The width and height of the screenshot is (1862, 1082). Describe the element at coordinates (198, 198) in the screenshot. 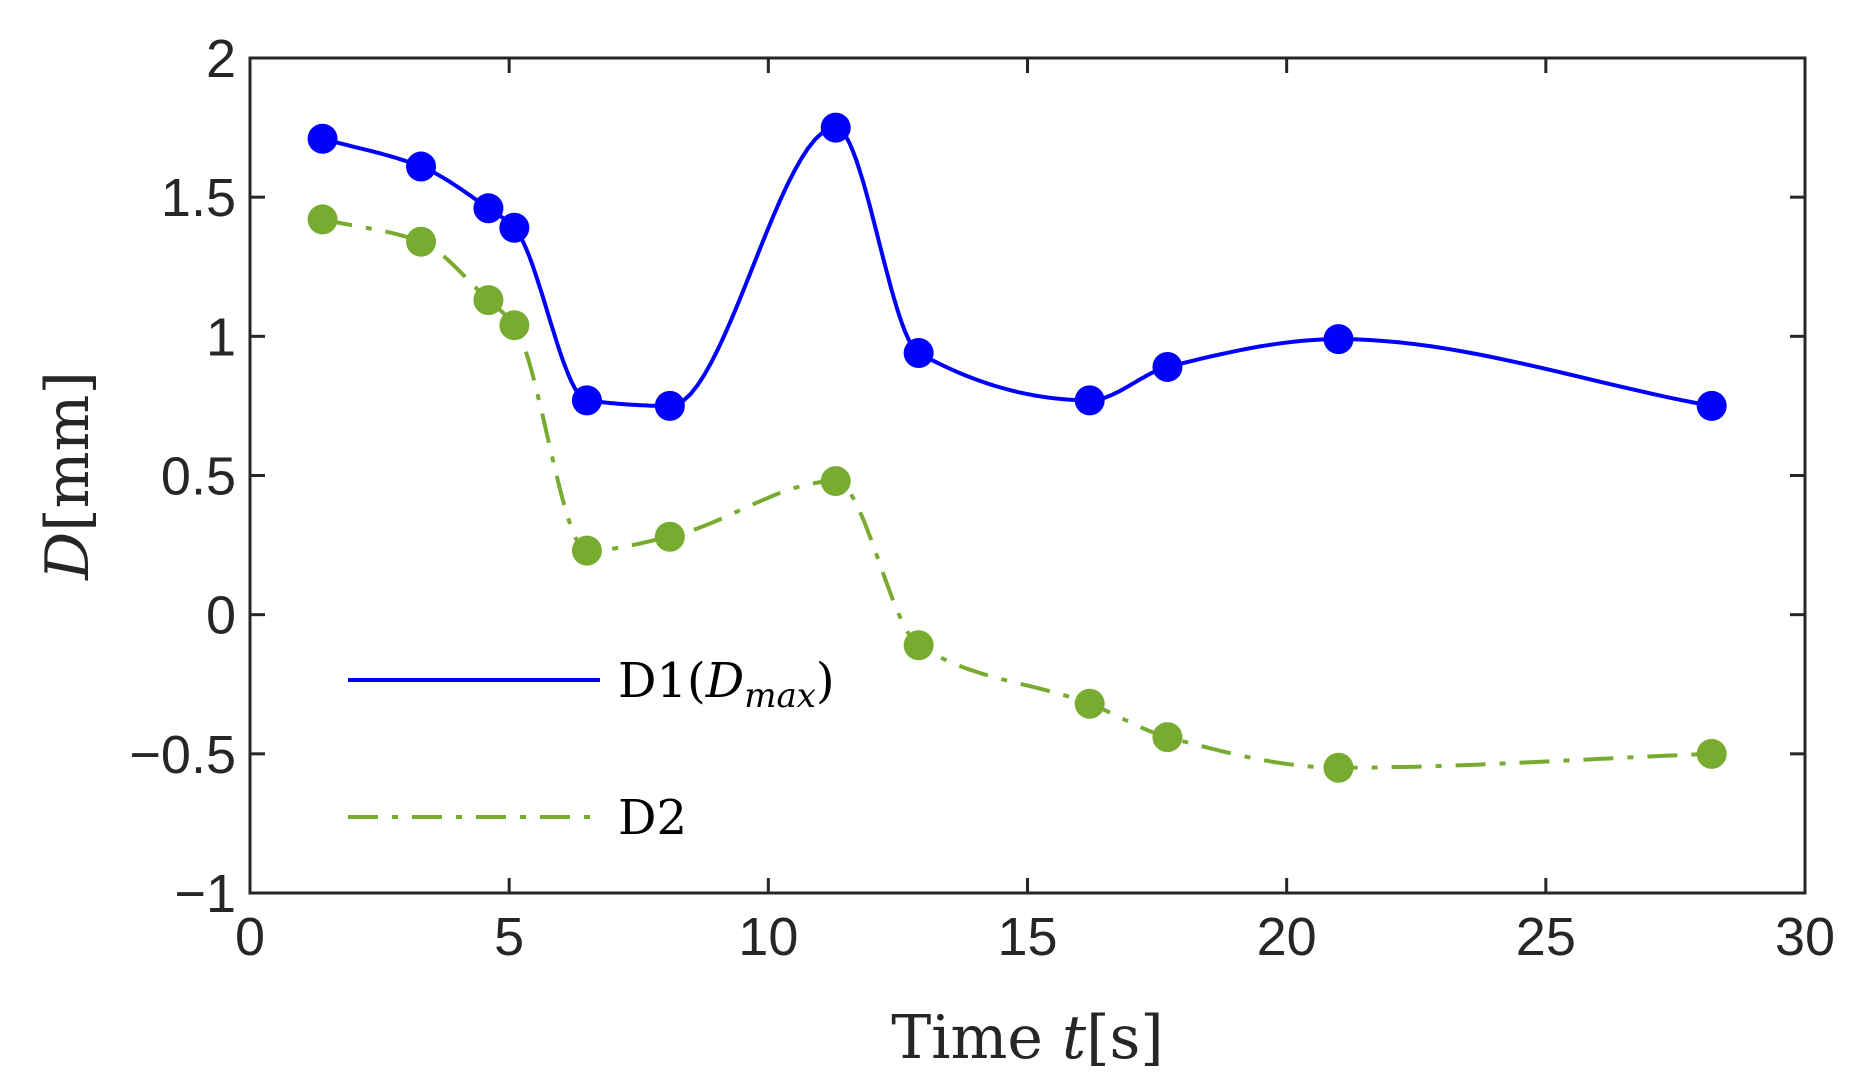

I see `y-tick-label: 1.5` at that location.